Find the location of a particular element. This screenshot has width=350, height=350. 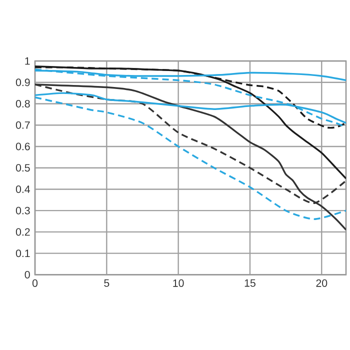

x-tick-label: 5 is located at coordinates (107, 283).